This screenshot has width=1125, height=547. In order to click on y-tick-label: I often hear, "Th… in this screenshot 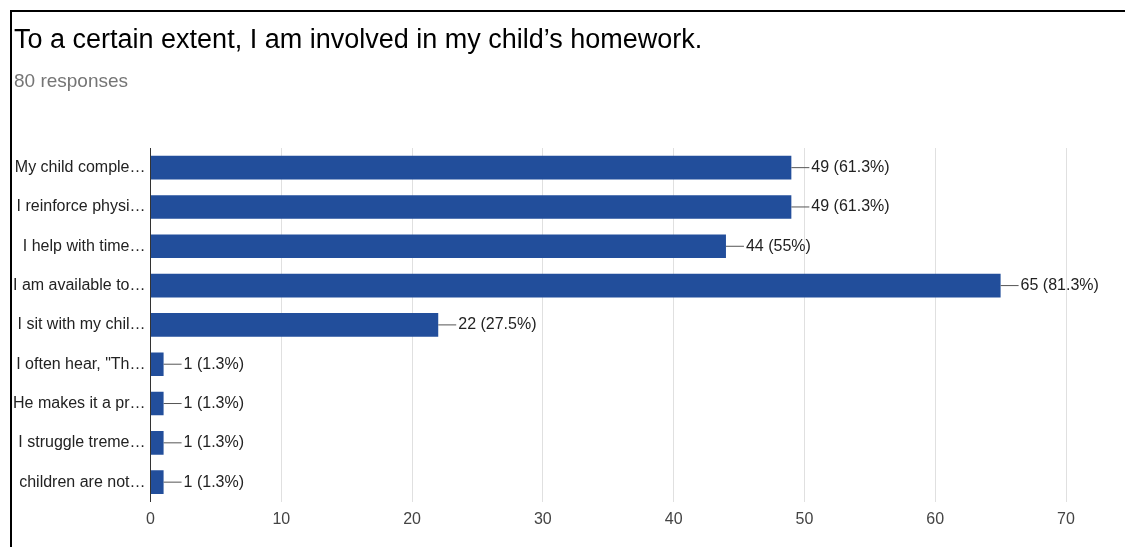, I will do `click(81, 363)`.